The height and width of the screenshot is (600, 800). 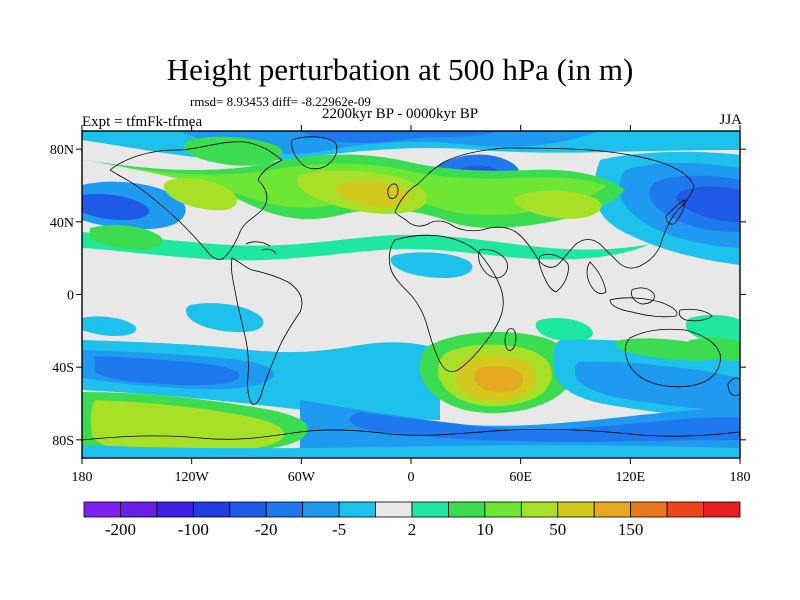 I want to click on coast-caribbean, so click(x=261, y=248).